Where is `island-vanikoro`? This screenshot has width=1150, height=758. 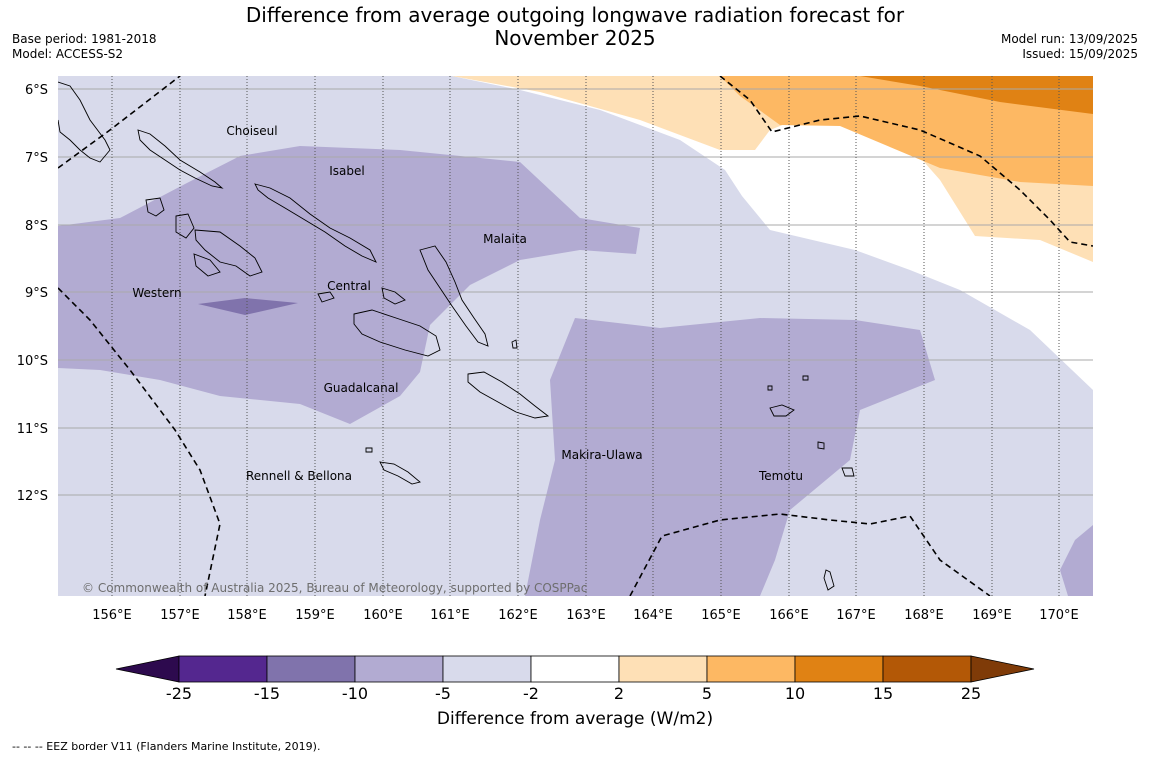
island-vanikoro is located at coordinates (848, 472).